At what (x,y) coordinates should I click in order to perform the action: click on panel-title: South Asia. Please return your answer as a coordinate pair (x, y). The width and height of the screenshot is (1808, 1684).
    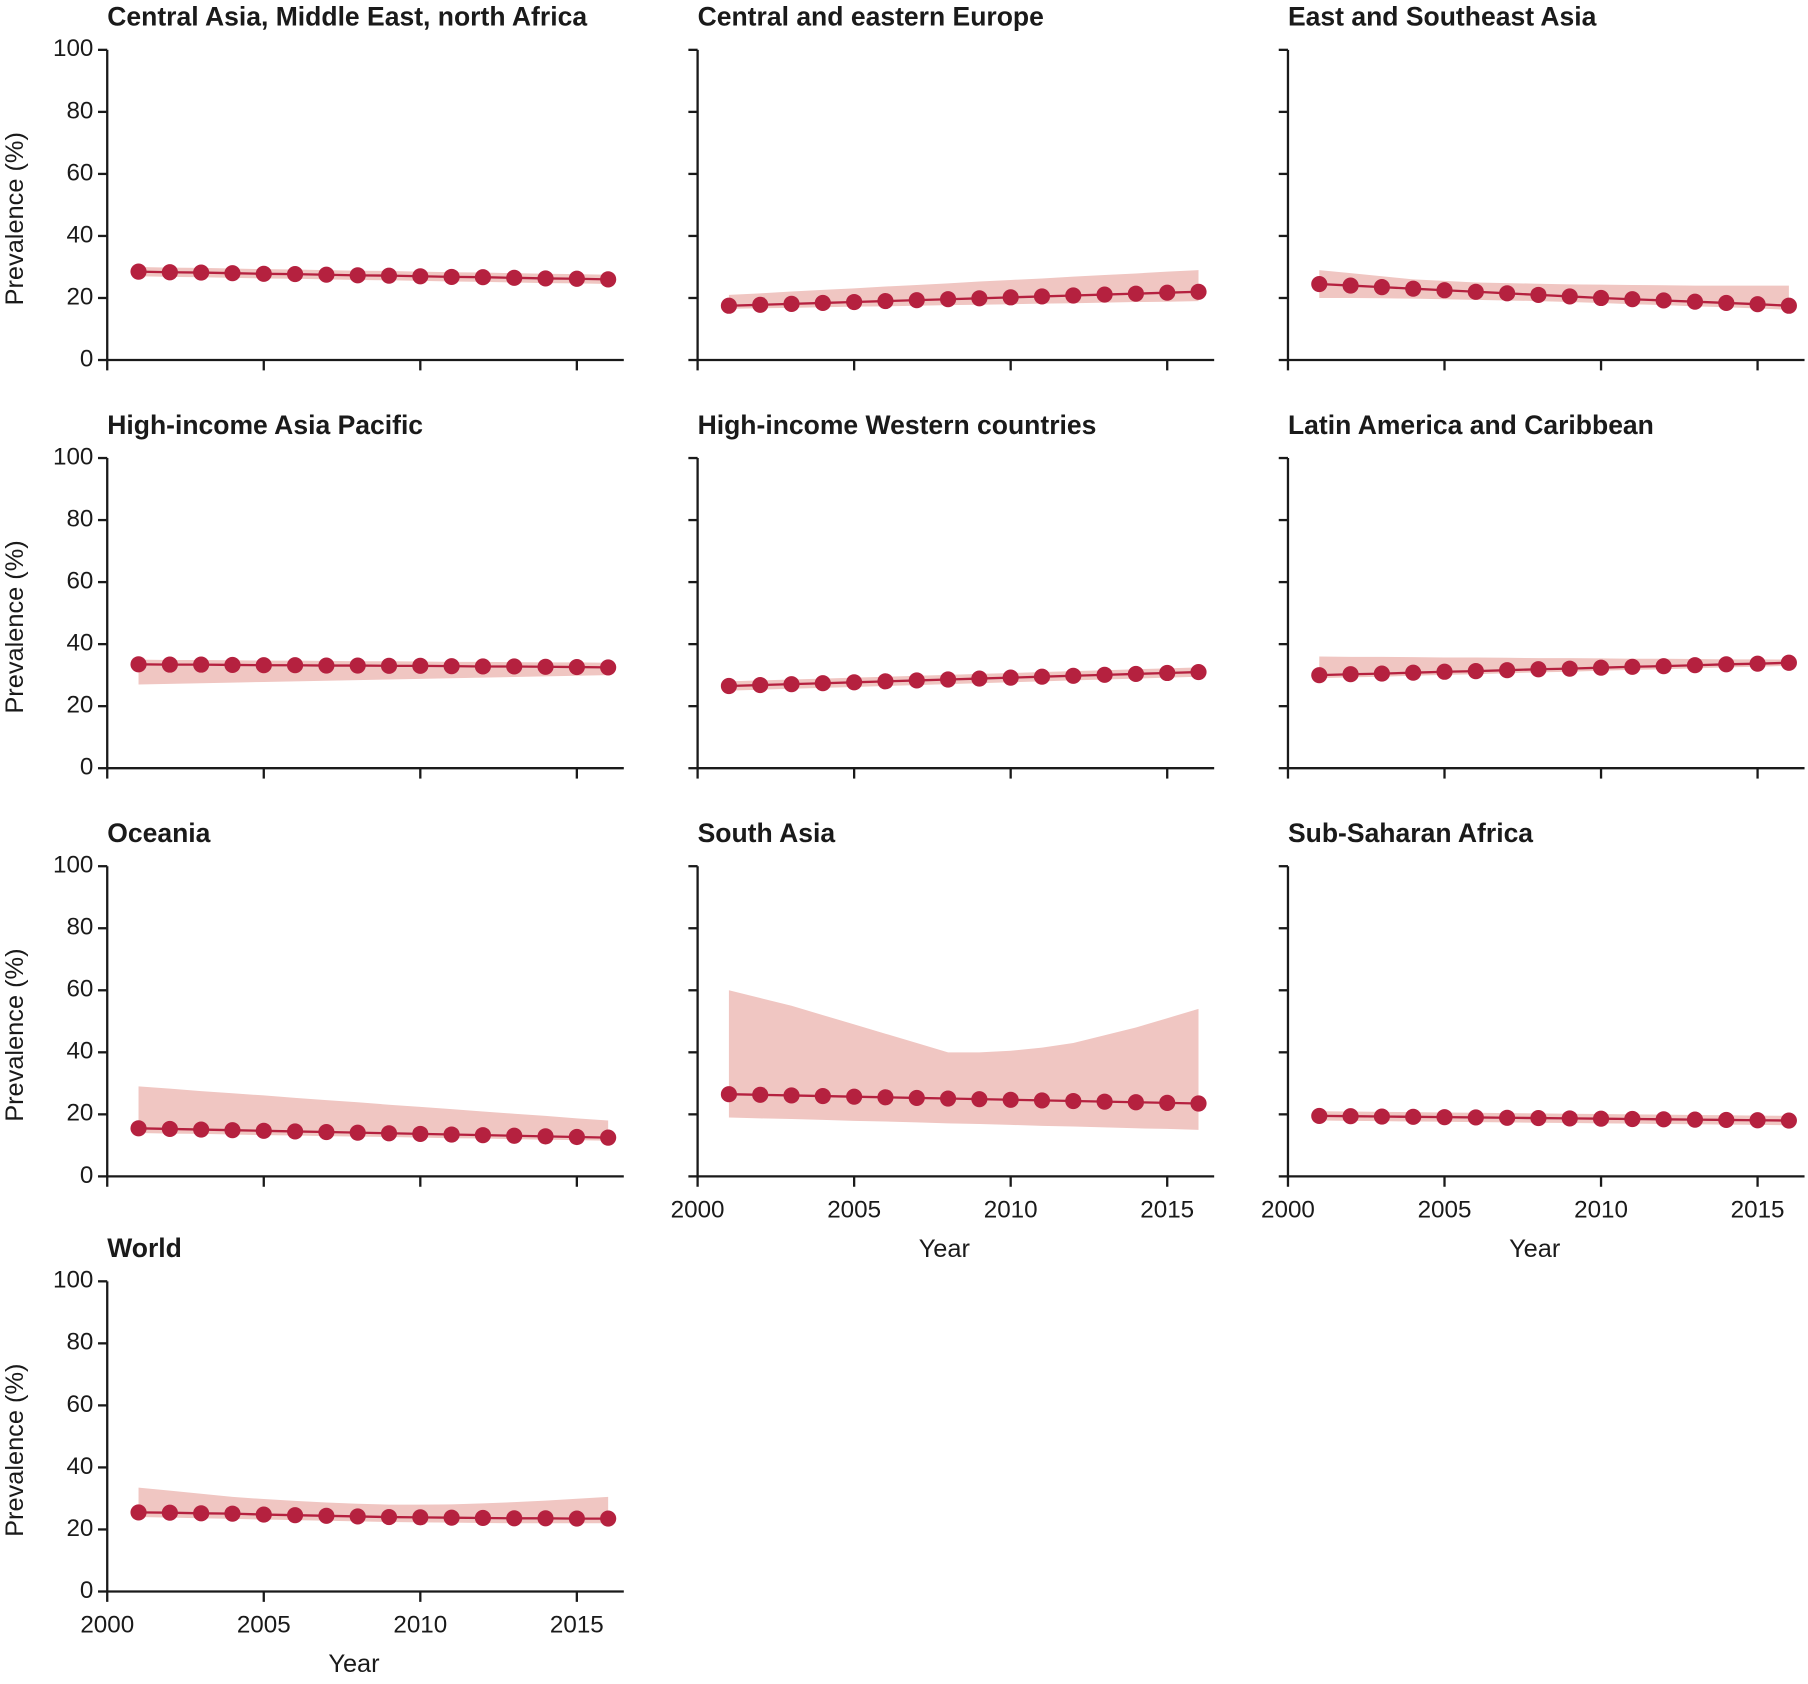
    Looking at the image, I should click on (767, 833).